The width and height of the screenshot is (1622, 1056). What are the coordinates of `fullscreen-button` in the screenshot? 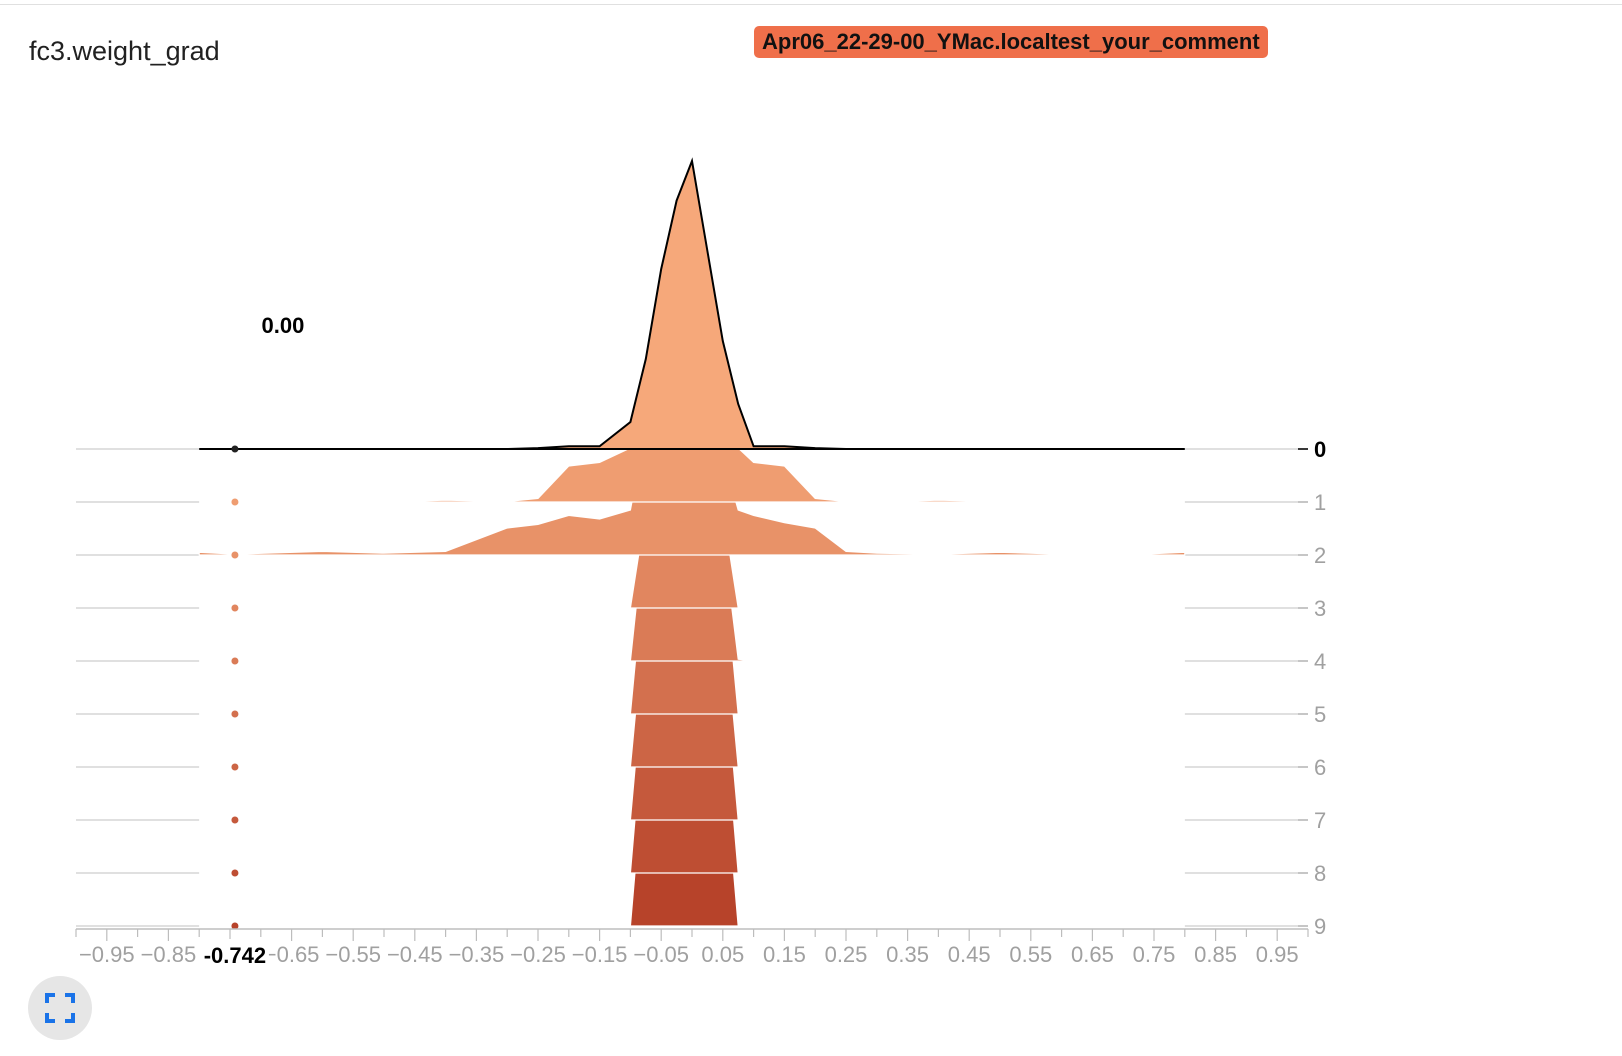 It's located at (60, 1008).